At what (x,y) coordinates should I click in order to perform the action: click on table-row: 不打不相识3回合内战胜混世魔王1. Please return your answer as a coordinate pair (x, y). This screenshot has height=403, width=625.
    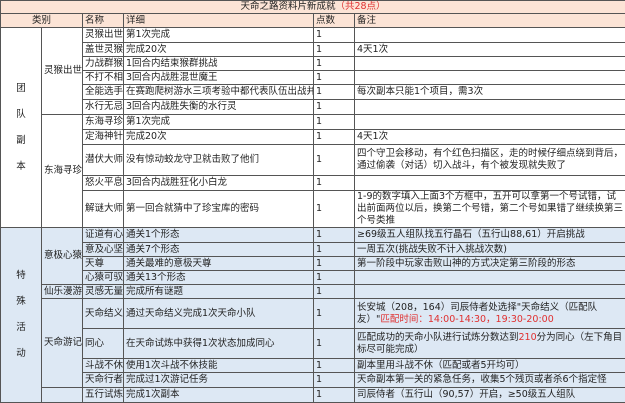
    Looking at the image, I should click on (313, 78).